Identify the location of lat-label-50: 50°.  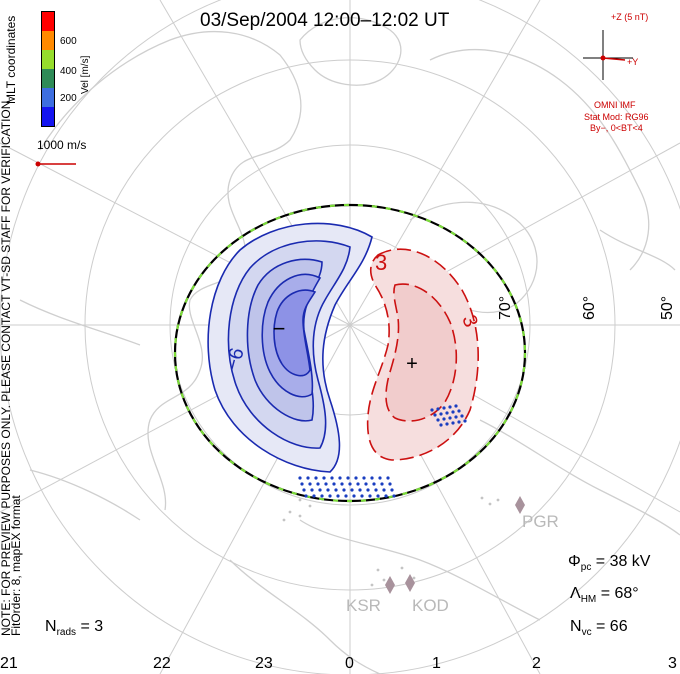
(667, 308).